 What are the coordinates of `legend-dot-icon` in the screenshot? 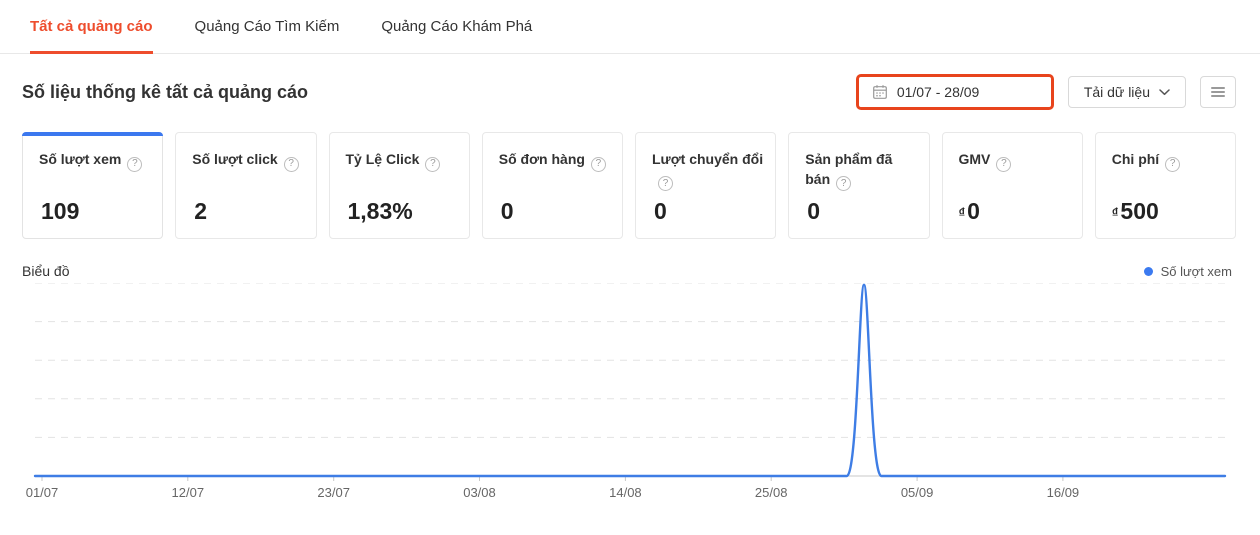 It's located at (1148, 271).